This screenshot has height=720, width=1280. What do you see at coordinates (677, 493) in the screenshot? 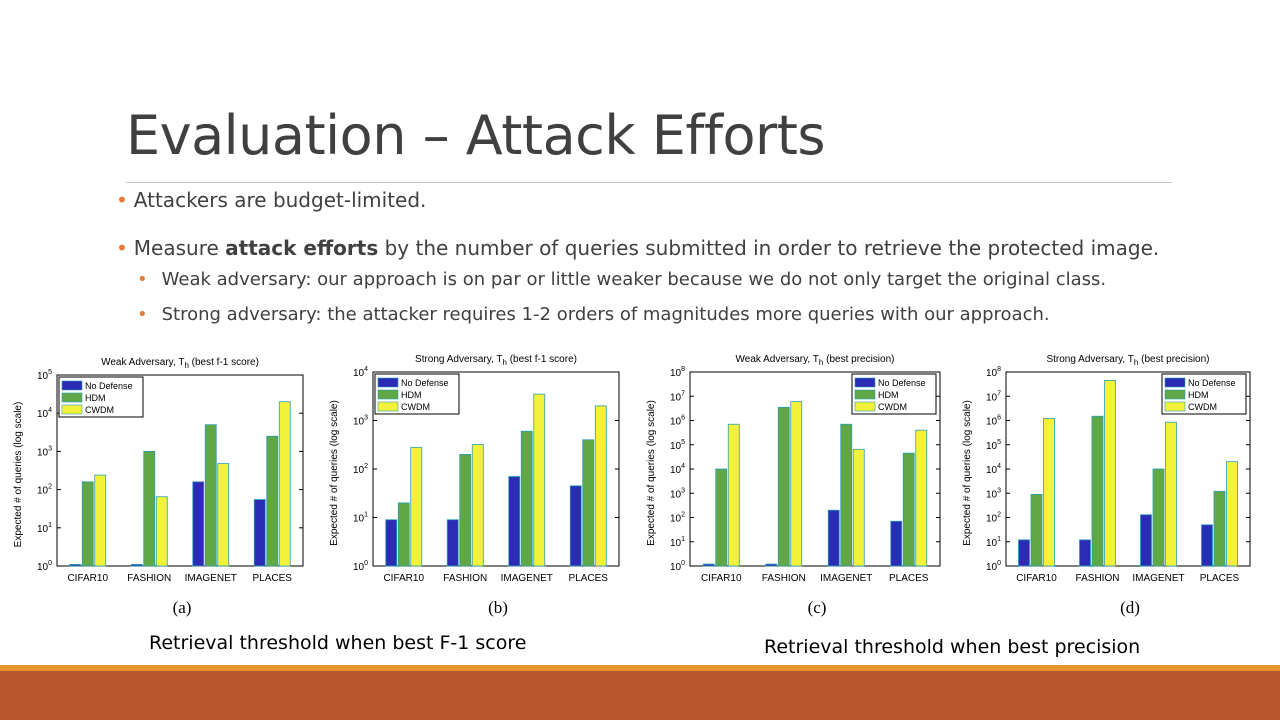
I see `y-tick-label: 10³` at bounding box center [677, 493].